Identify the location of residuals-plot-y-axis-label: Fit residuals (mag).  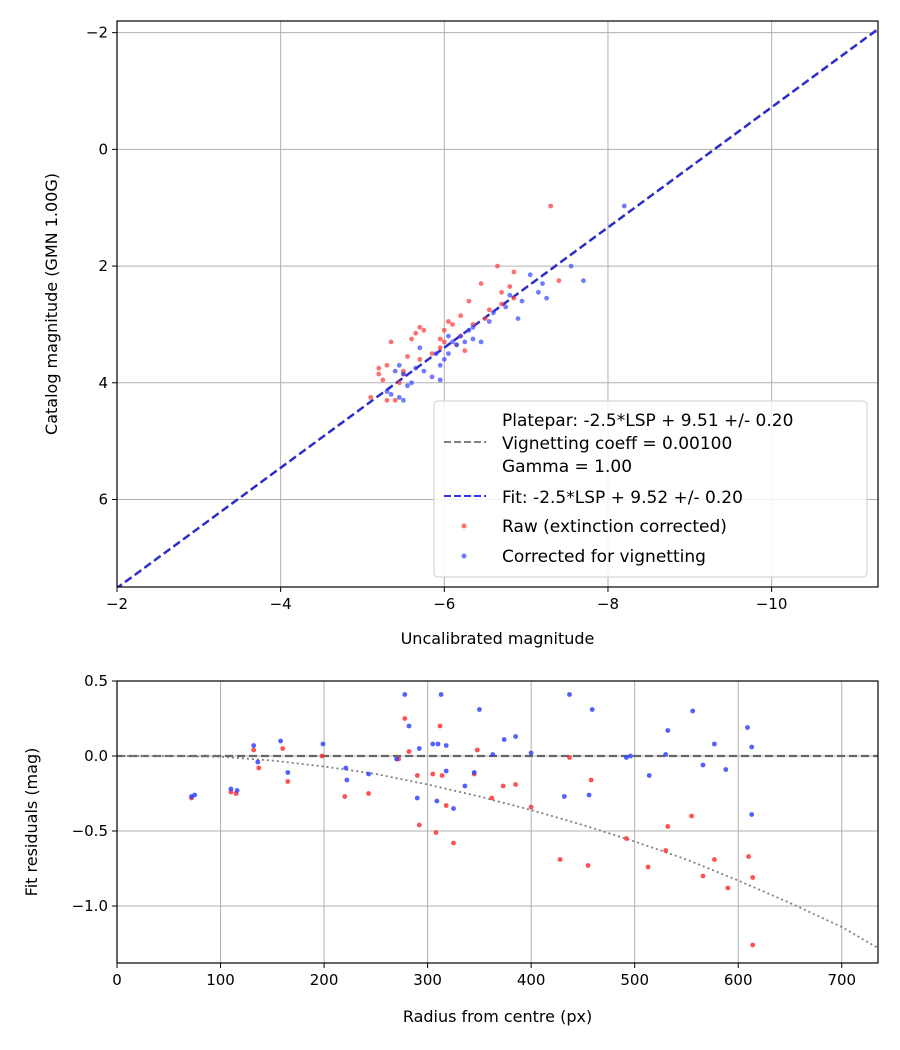
(31, 822).